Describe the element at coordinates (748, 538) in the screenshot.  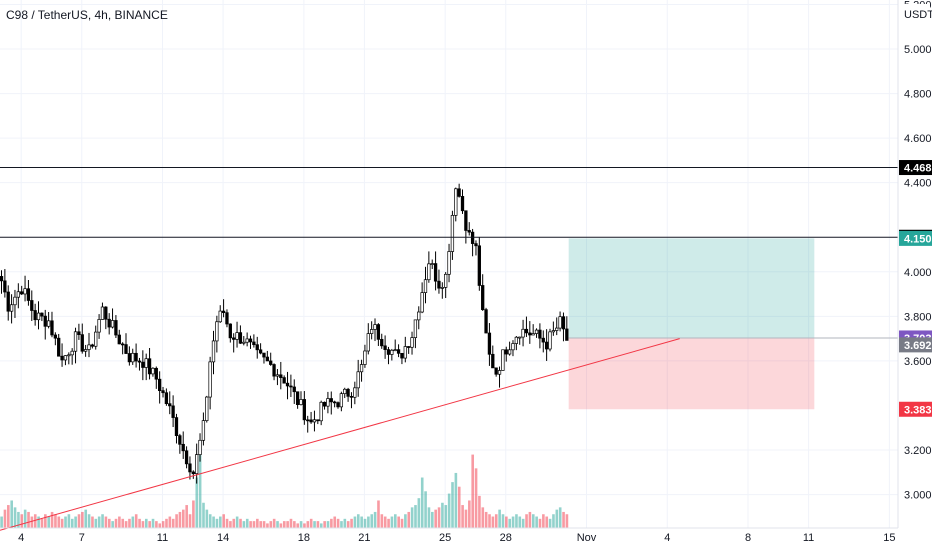
I see `time-tick-label: 8` at that location.